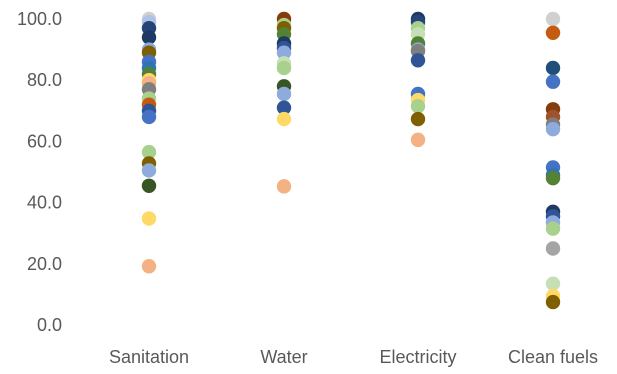  I want to click on y-tick-label: 40.0, so click(44, 203).